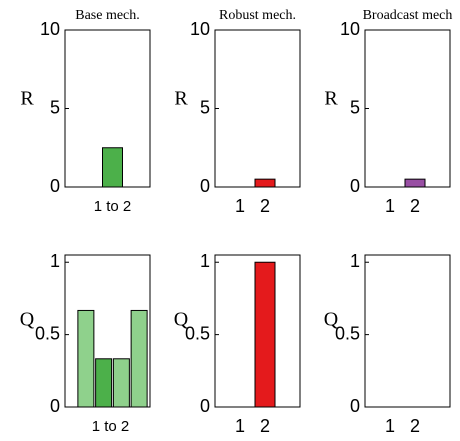 The width and height of the screenshot is (460, 441). I want to click on chart-title: Base mech., so click(107, 15).